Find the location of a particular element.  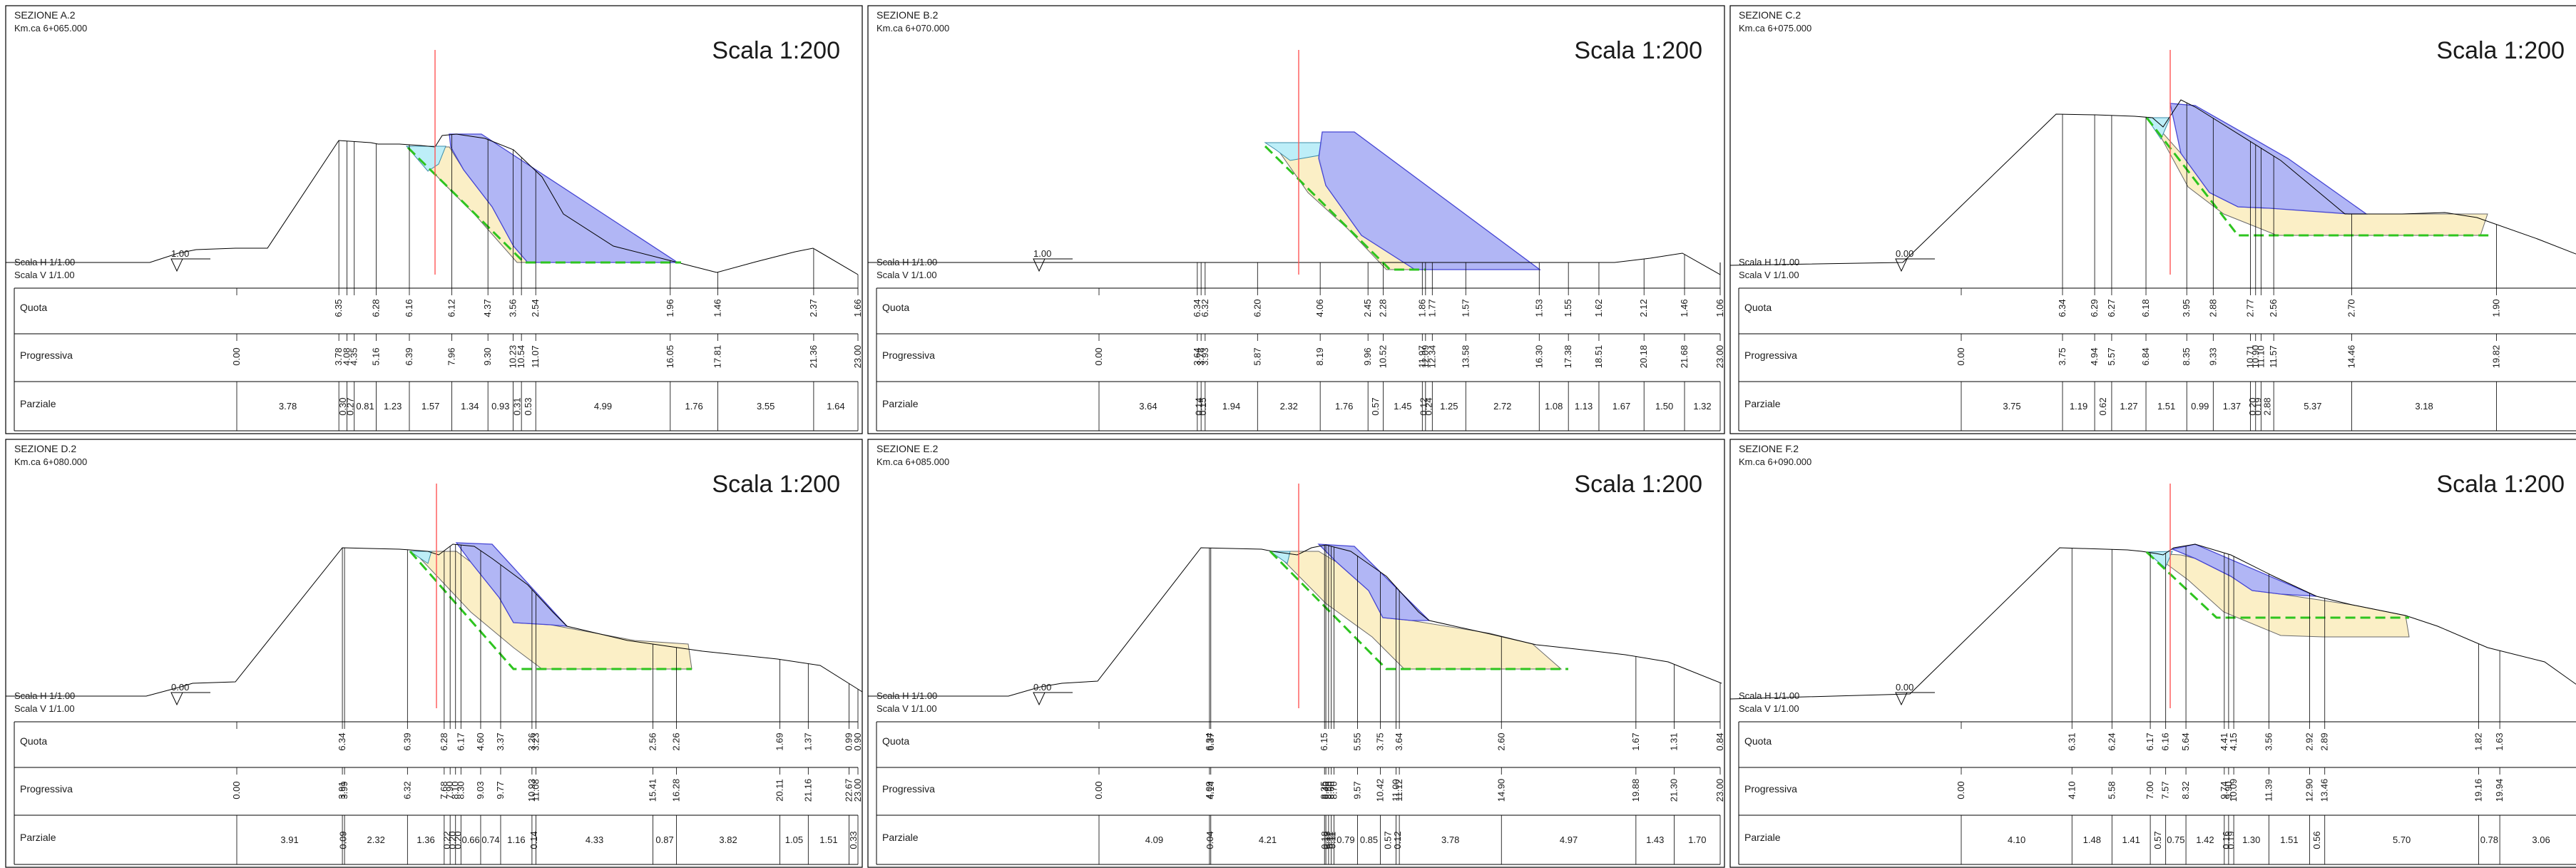

progressiva-value: 21.36 is located at coordinates (813, 357).